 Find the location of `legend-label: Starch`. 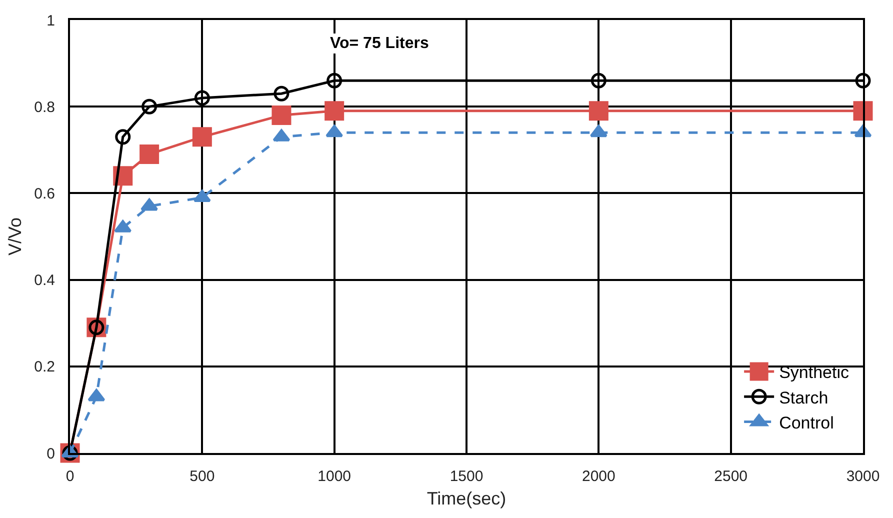

legend-label: Starch is located at coordinates (803, 398).